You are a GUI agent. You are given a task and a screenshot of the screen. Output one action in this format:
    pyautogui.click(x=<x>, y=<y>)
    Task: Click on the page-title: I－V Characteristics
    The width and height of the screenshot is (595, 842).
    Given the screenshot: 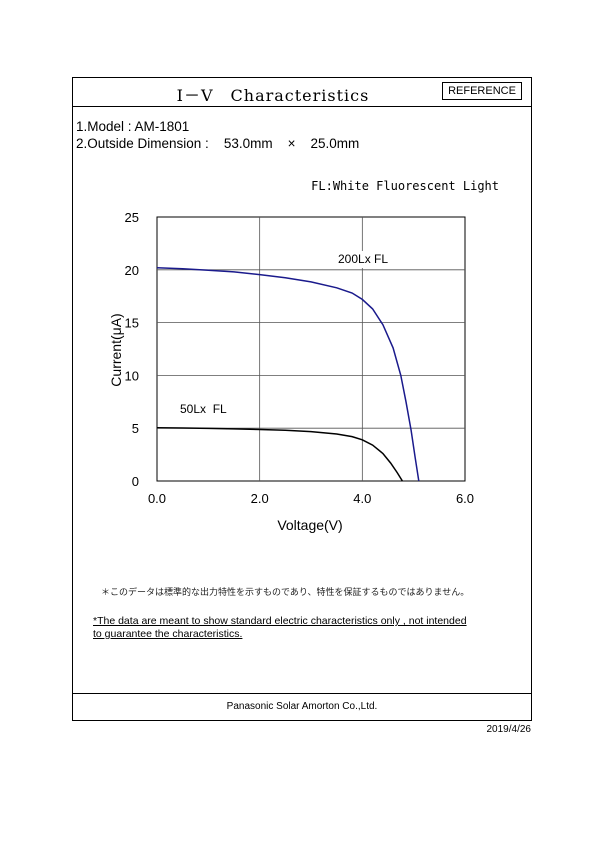 What is the action you would take?
    pyautogui.click(x=273, y=95)
    